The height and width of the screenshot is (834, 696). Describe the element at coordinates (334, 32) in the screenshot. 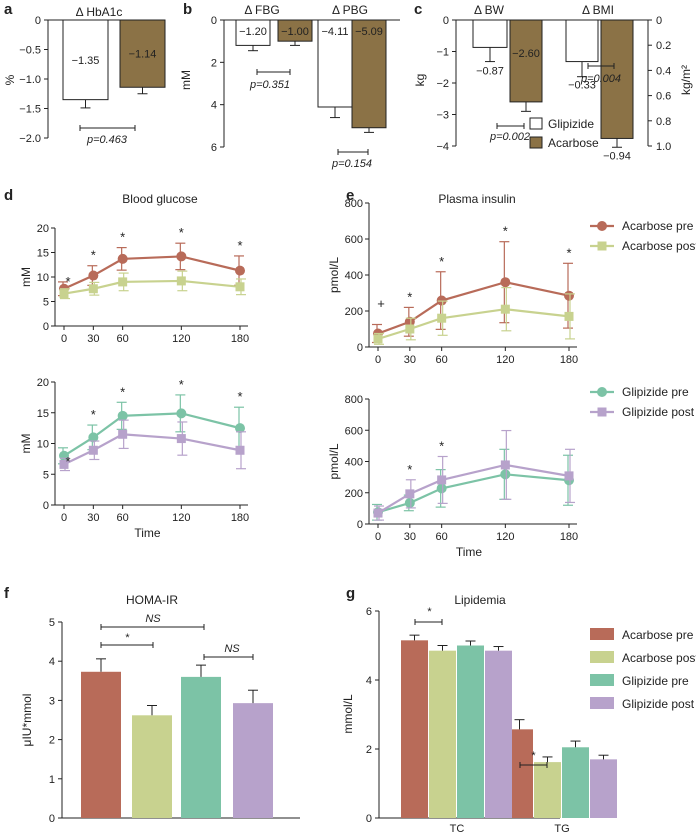

I see `bar-value-label: −4.11` at that location.